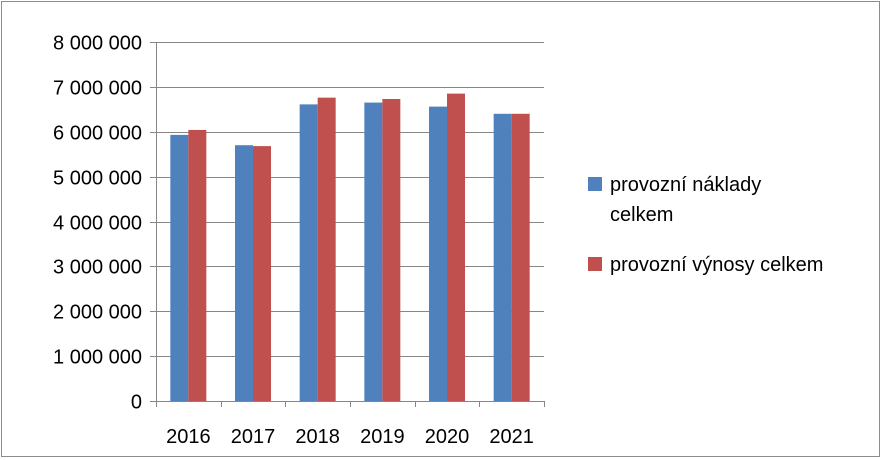 The height and width of the screenshot is (460, 883). Describe the element at coordinates (595, 264) in the screenshot. I see `legend-swatch-vynosy` at that location.